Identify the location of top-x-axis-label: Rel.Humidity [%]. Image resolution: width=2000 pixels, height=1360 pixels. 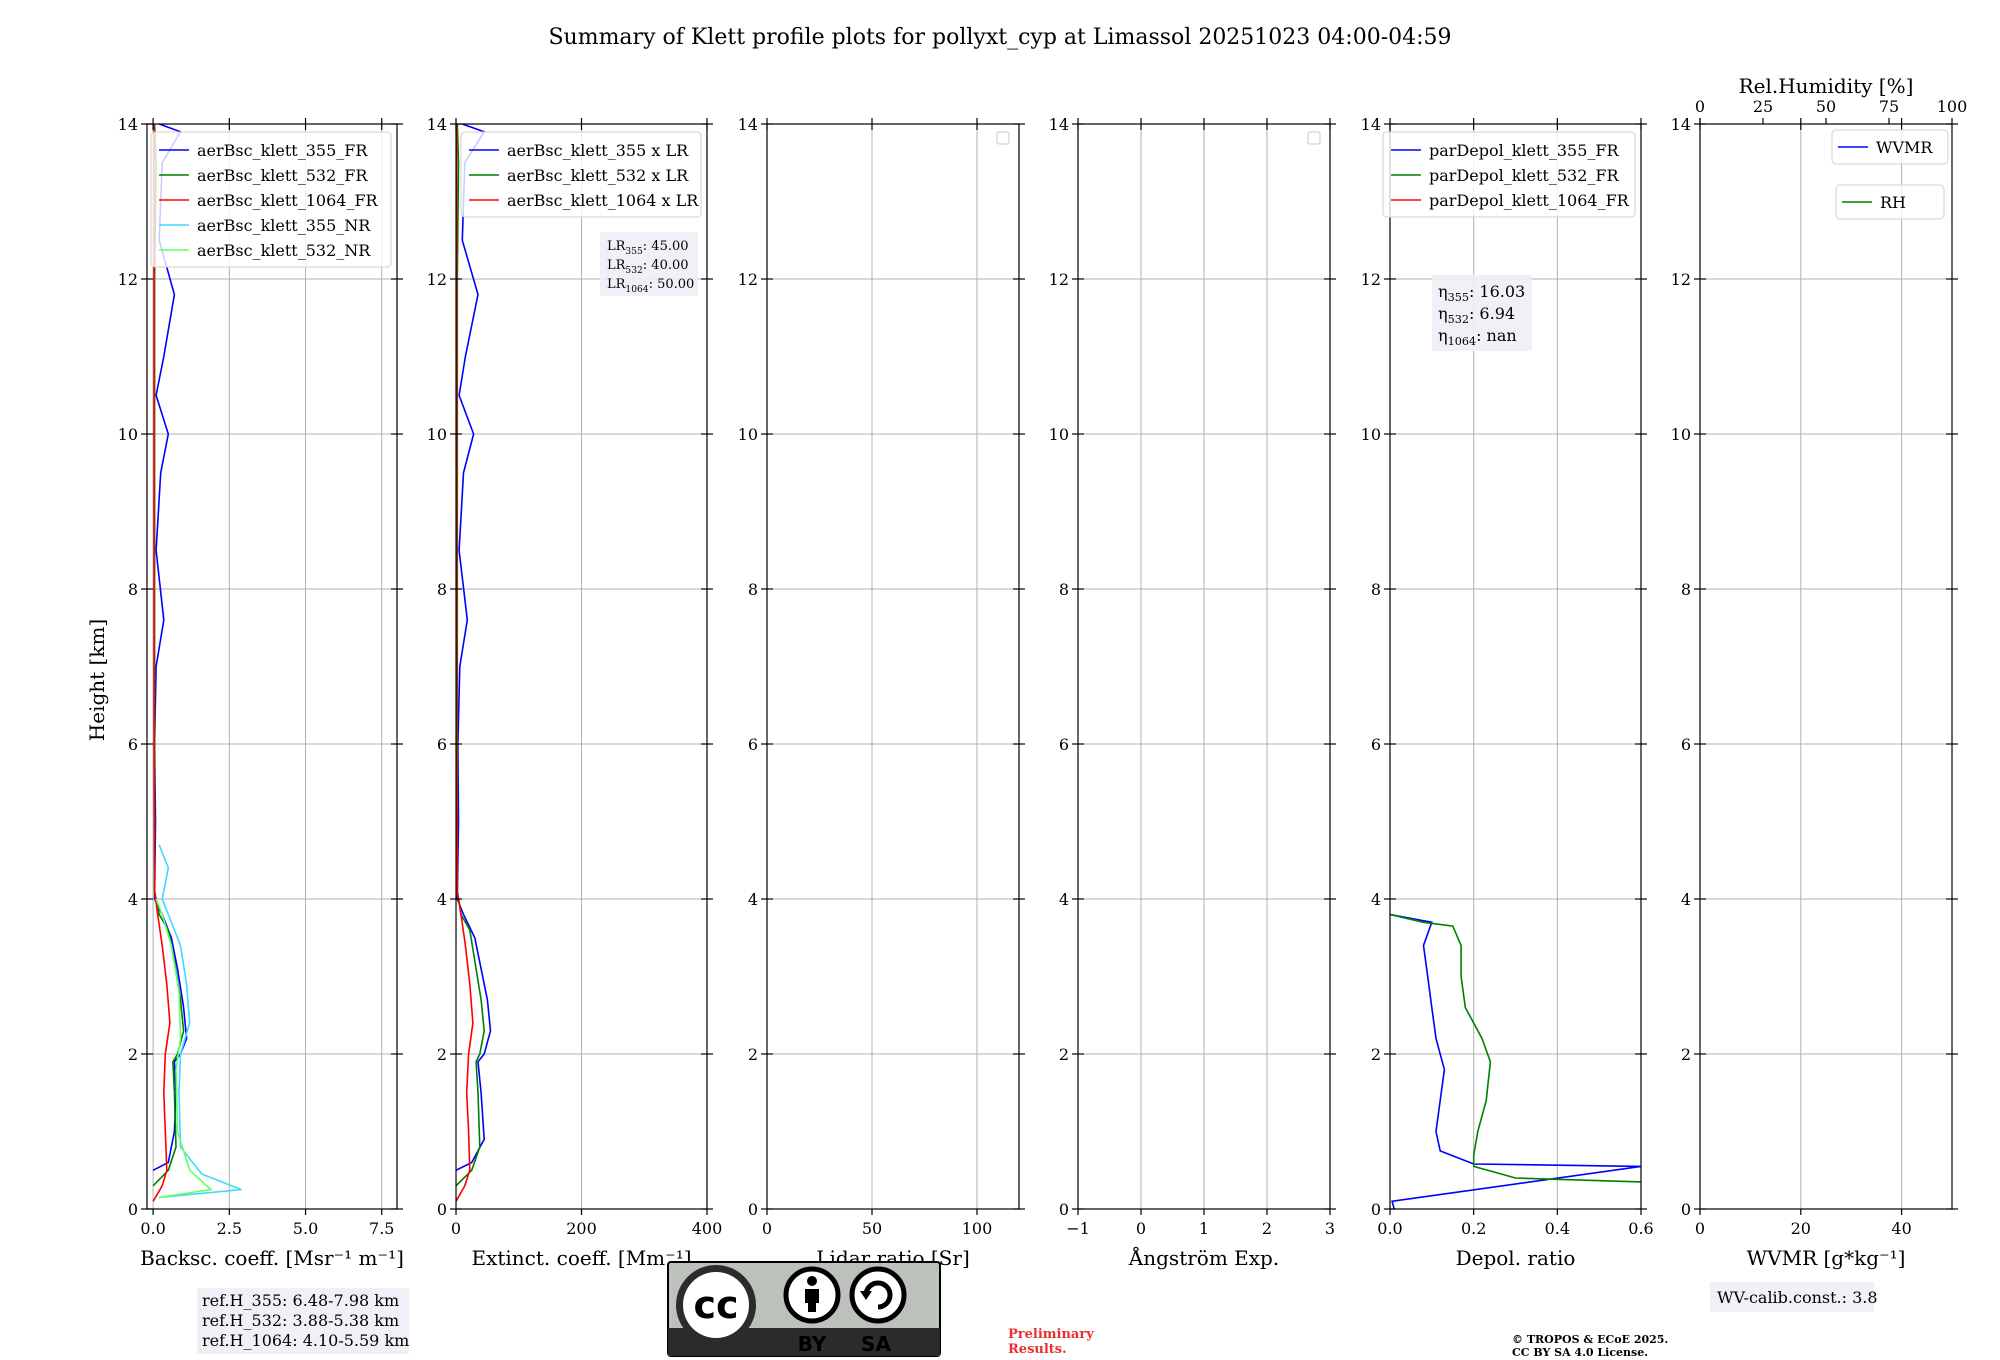
(1826, 86).